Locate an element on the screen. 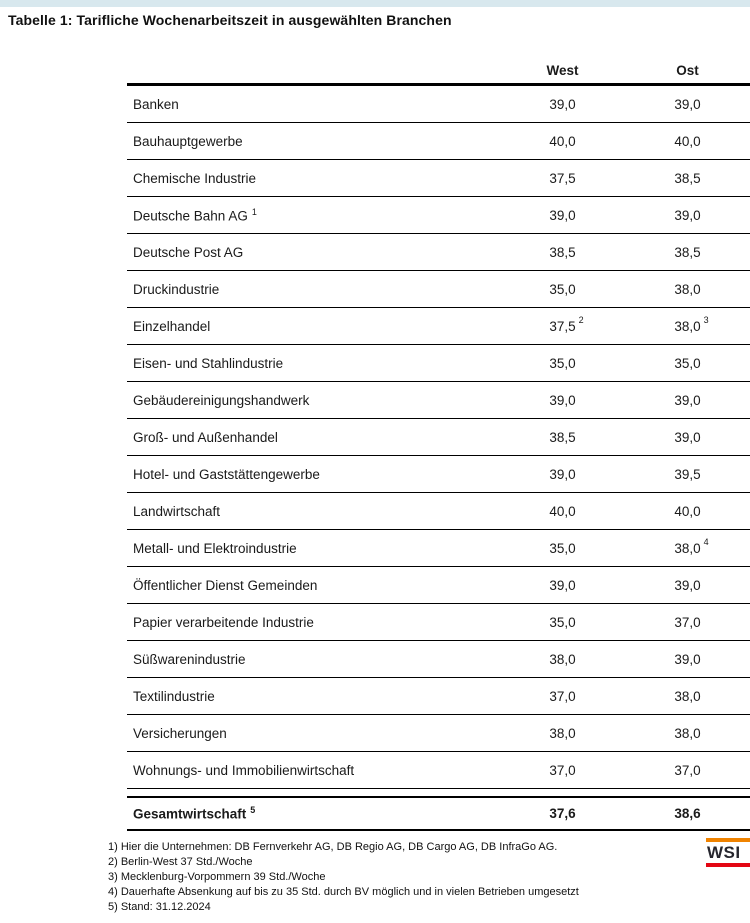 This screenshot has width=750, height=923. wsi-logo: WSI is located at coordinates (728, 852).